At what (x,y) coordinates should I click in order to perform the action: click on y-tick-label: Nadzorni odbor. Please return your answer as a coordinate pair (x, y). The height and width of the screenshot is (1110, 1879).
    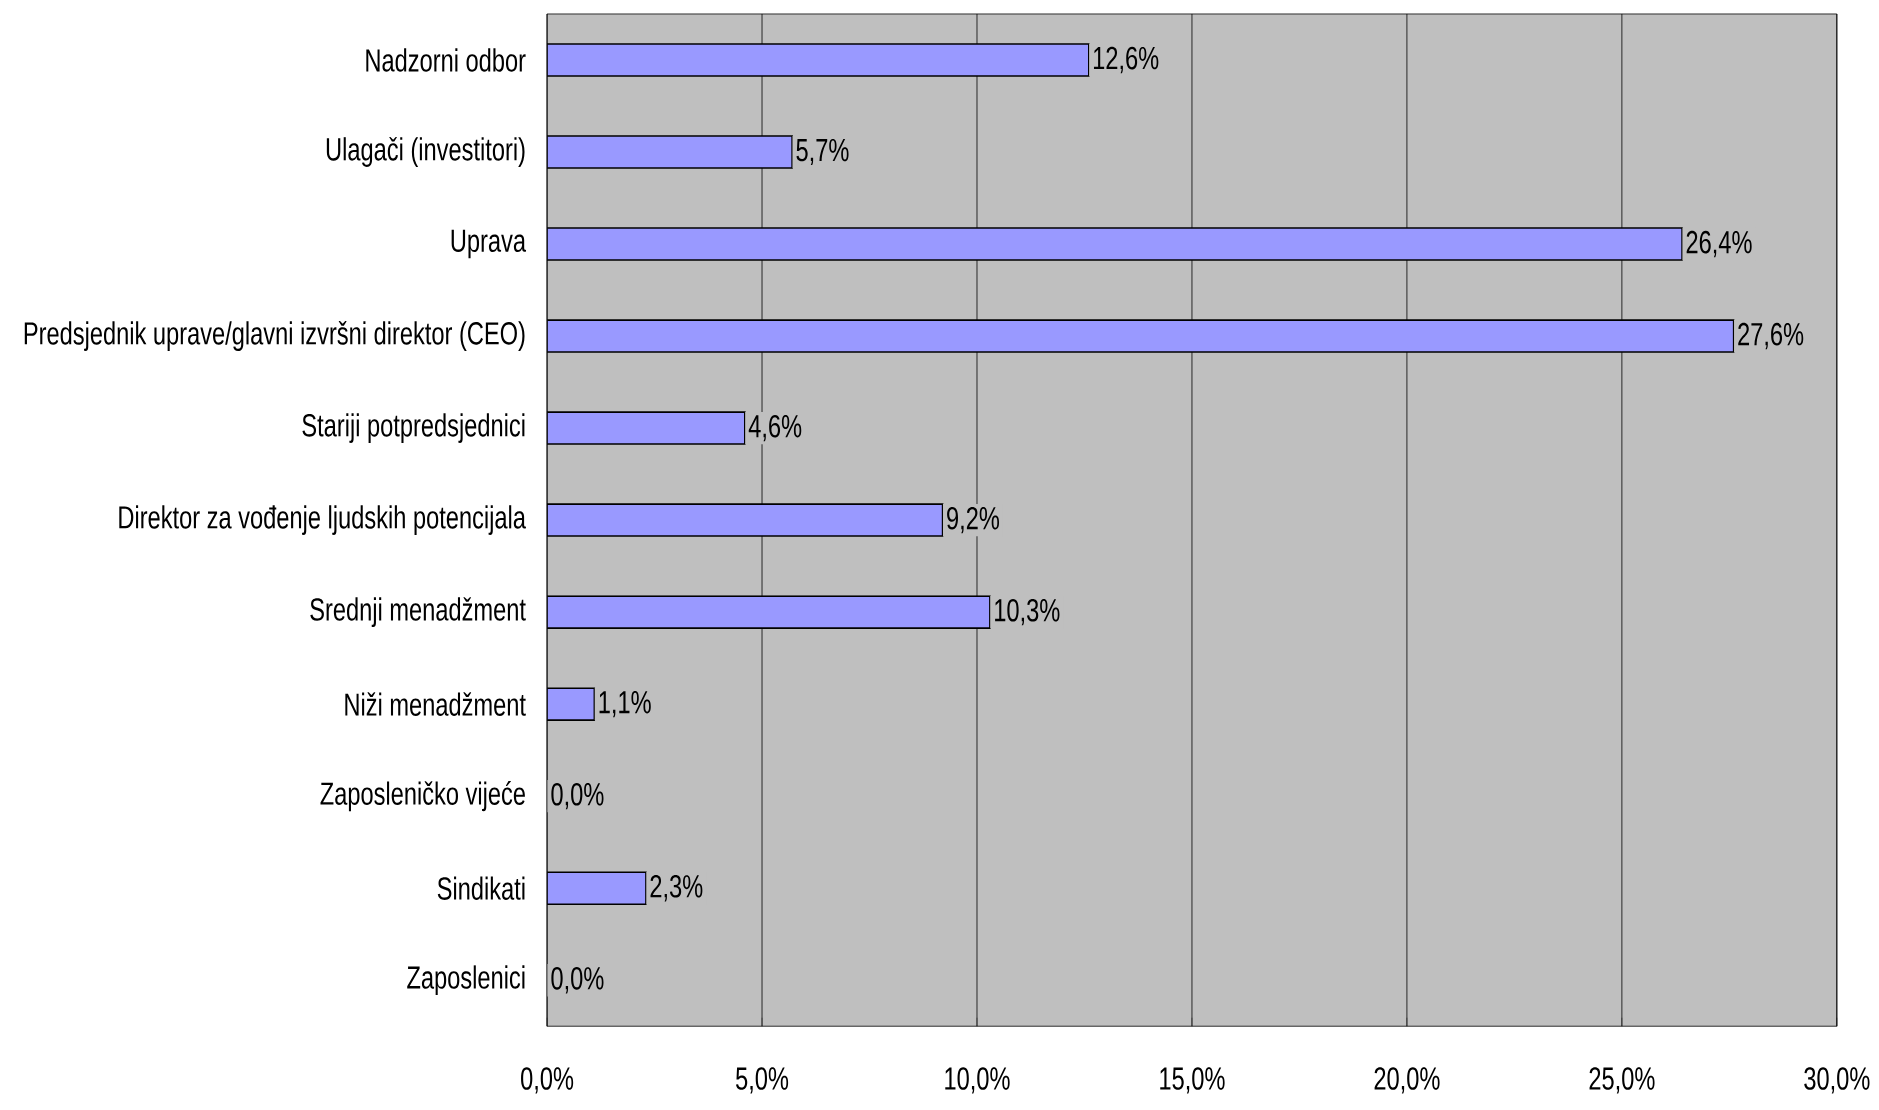
    Looking at the image, I should click on (446, 60).